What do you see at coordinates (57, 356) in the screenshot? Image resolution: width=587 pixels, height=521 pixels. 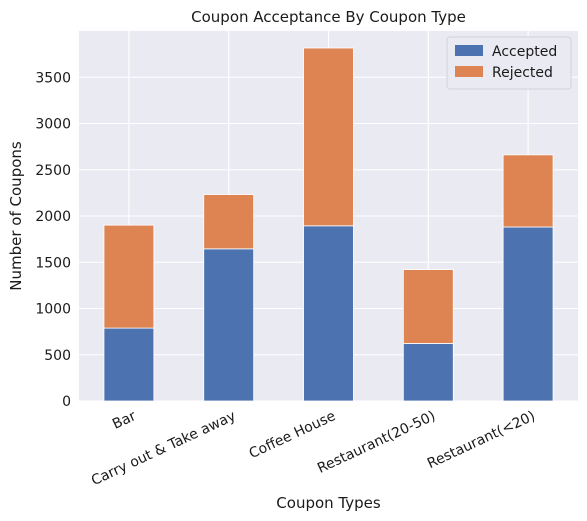 I see `y-tick-label: 500` at bounding box center [57, 356].